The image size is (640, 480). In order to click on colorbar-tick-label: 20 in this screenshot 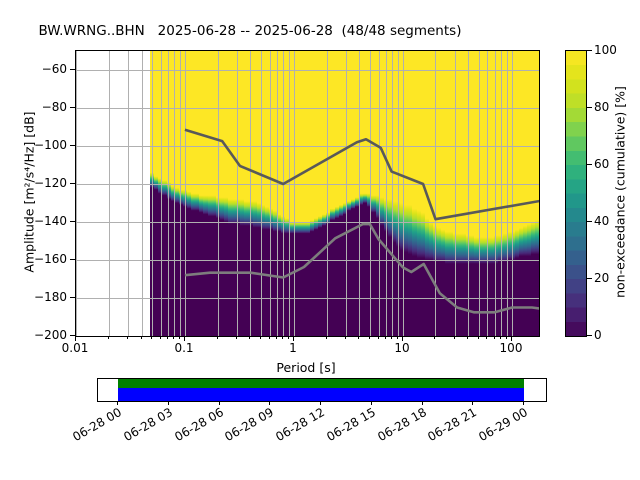, I will do `click(602, 278)`.